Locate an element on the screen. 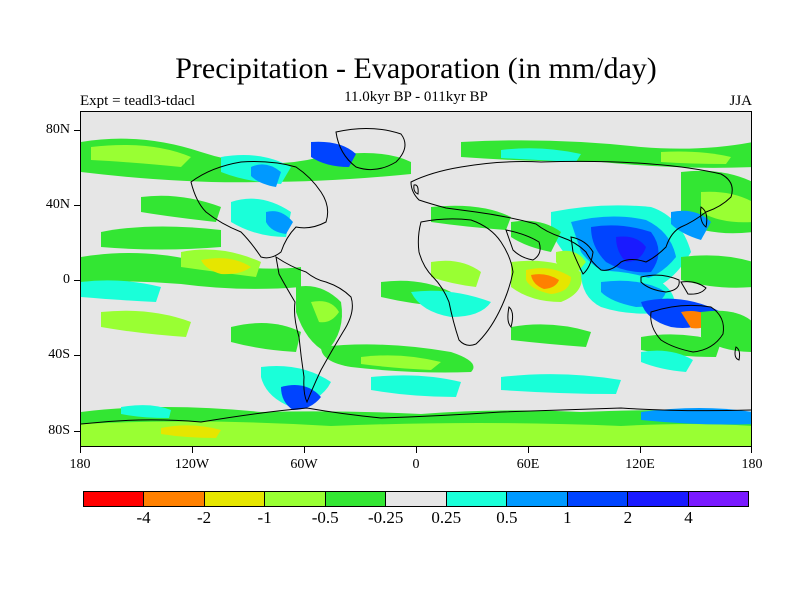 Image resolution: width=800 pixels, height=600 pixels. colorbar-label: -4 is located at coordinates (143, 517).